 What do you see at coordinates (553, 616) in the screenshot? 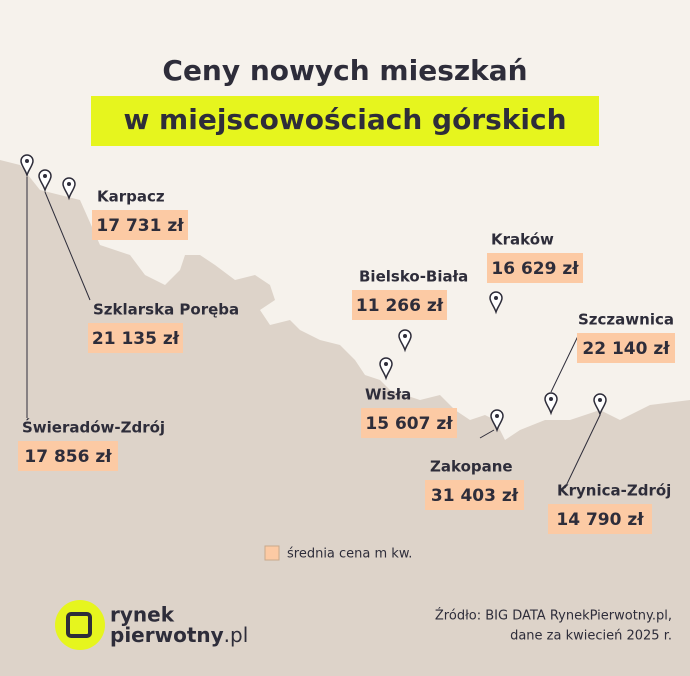
I see `source-line: Źródło: BIG DATA RynekPierwotny.pl,` at bounding box center [553, 616].